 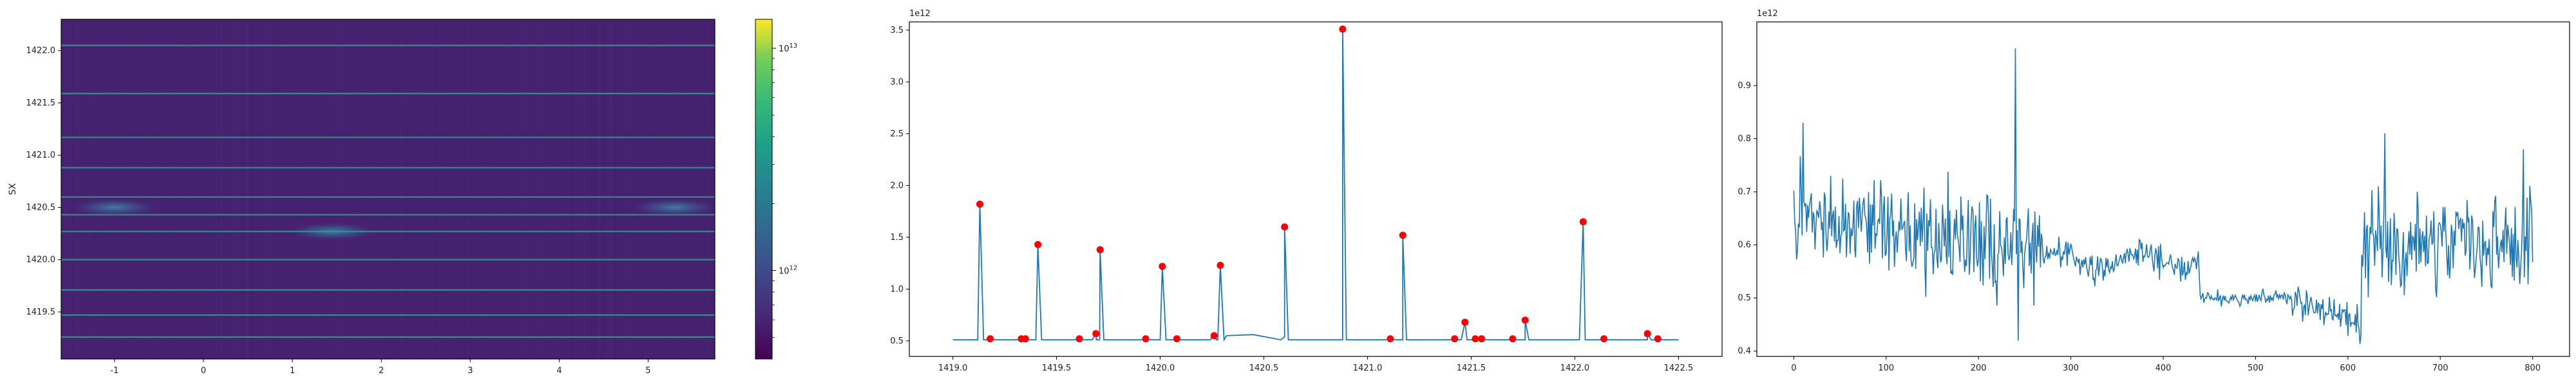 What do you see at coordinates (41, 312) in the screenshot?
I see `heatmap-y-tick-label: 1419.5` at bounding box center [41, 312].